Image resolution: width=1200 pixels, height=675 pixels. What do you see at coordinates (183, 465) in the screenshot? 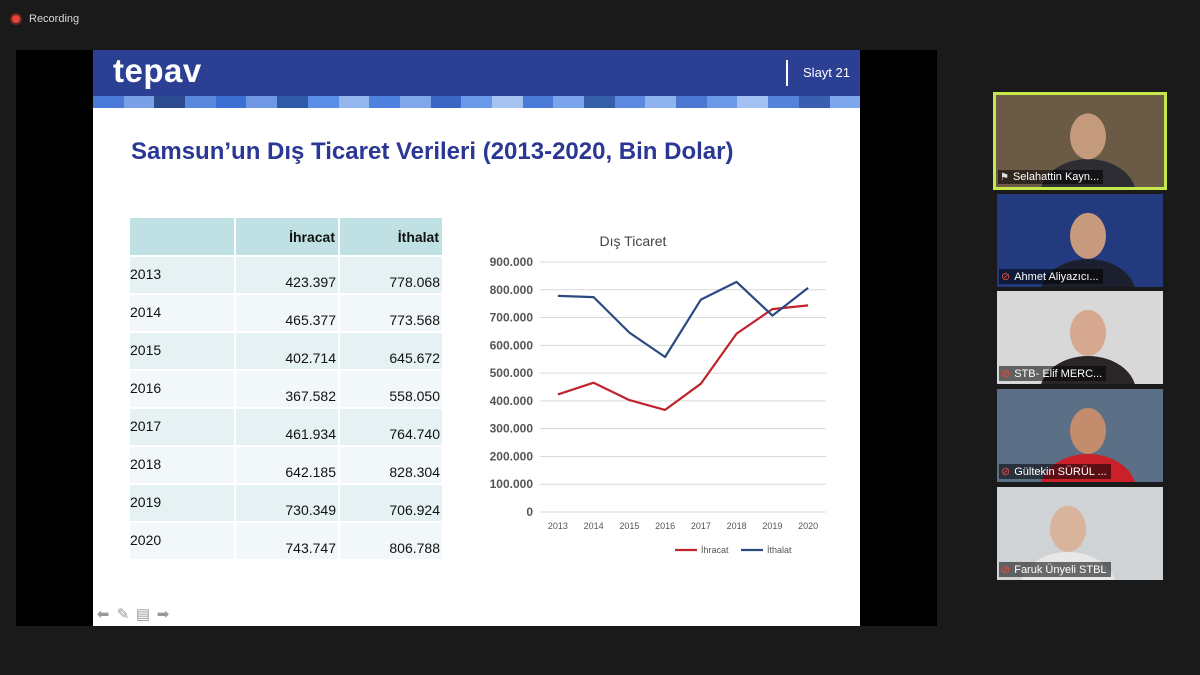
I see `table-cell-year: 2018` at bounding box center [183, 465].